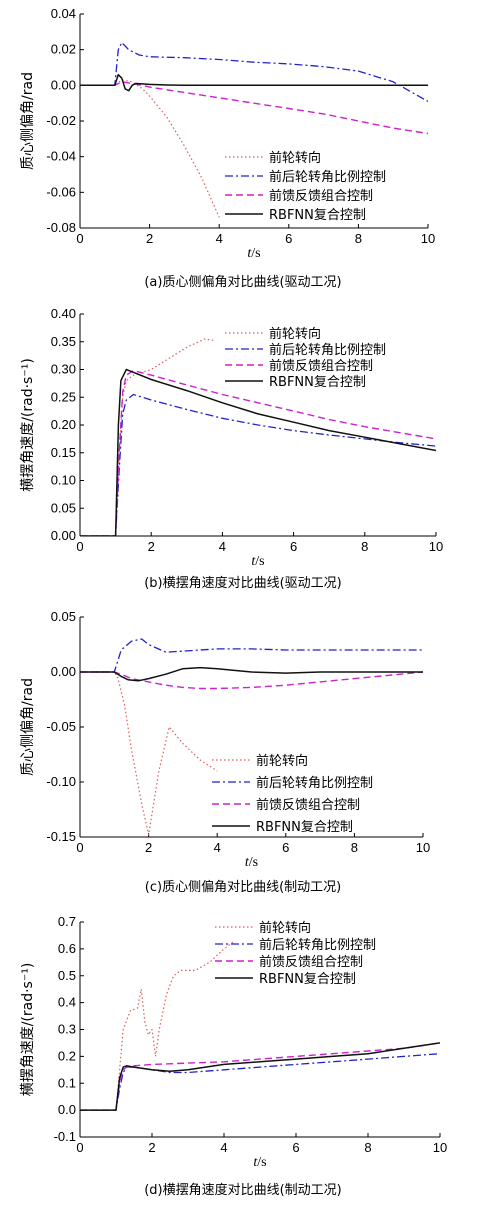 This screenshot has height=1219, width=486. Describe the element at coordinates (63, 480) in the screenshot. I see `y-tick-label: 0.10` at that location.